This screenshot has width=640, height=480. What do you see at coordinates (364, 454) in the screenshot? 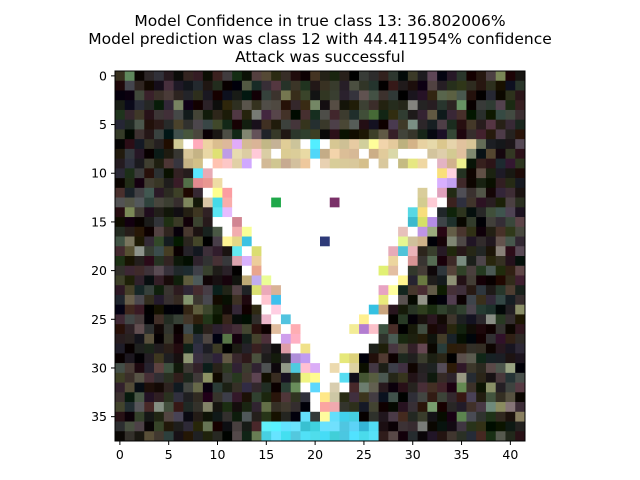
I see `x-tick-label: 25` at bounding box center [364, 454].